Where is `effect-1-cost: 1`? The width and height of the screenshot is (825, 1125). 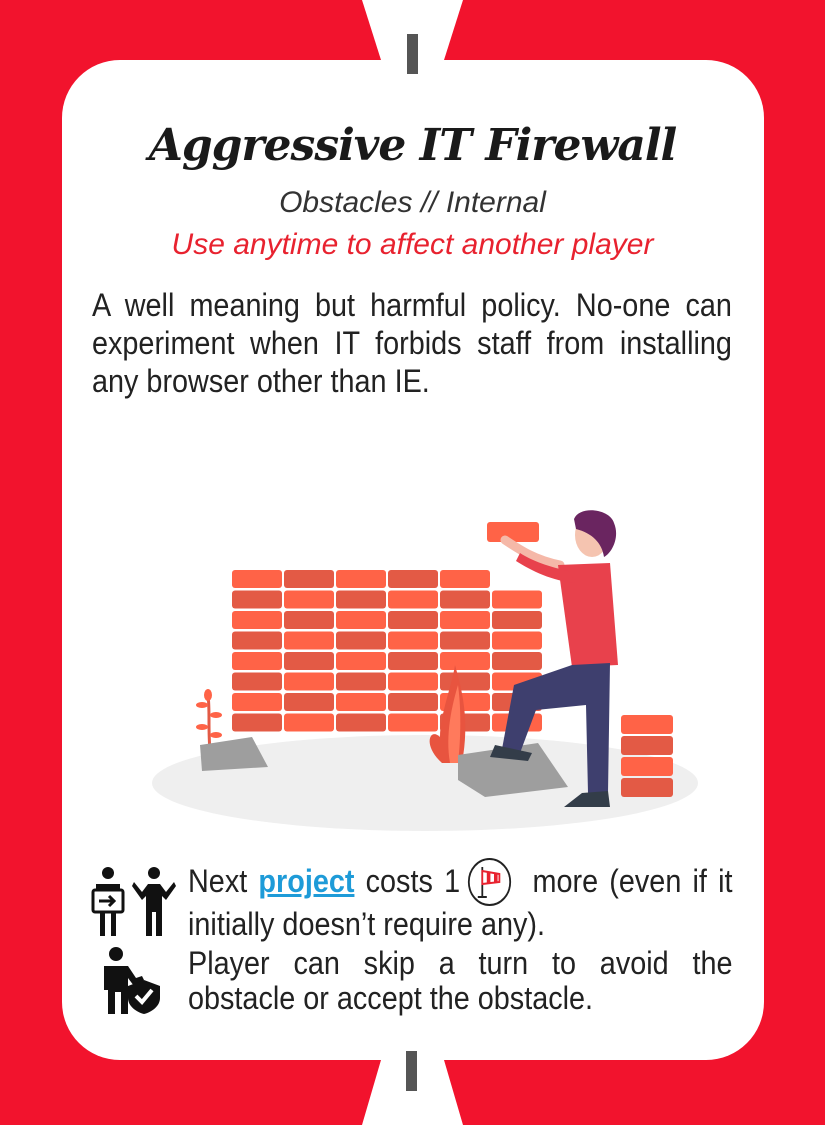
effect-1-cost: 1 is located at coordinates (452, 881).